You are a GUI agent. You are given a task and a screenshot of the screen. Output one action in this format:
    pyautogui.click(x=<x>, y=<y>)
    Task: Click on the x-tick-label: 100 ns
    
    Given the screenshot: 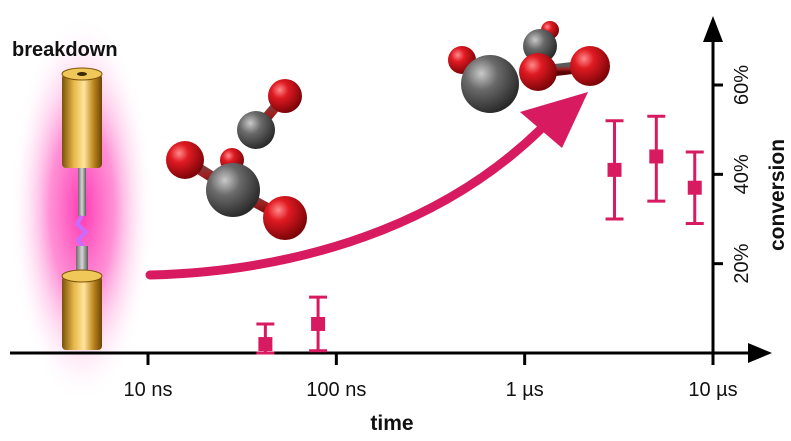 What is the action you would take?
    pyautogui.click(x=336, y=390)
    